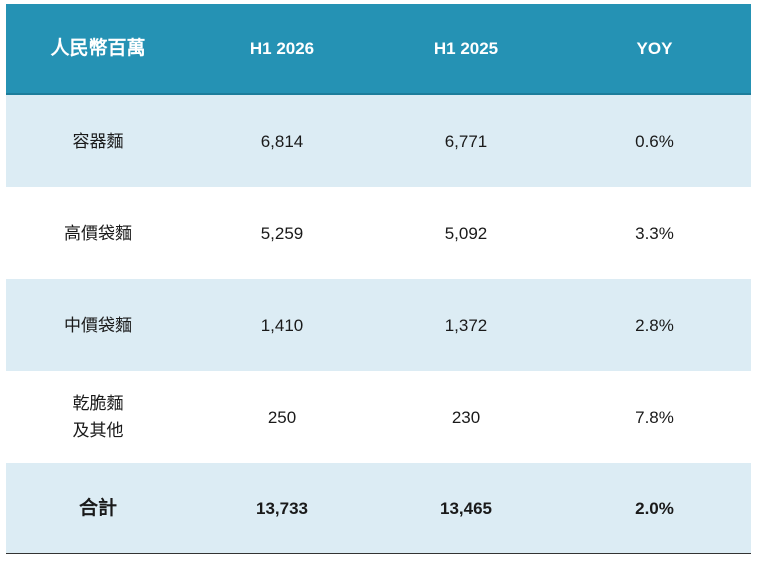 The width and height of the screenshot is (763, 565). I want to click on row-h1-2025: 5,092, so click(466, 233).